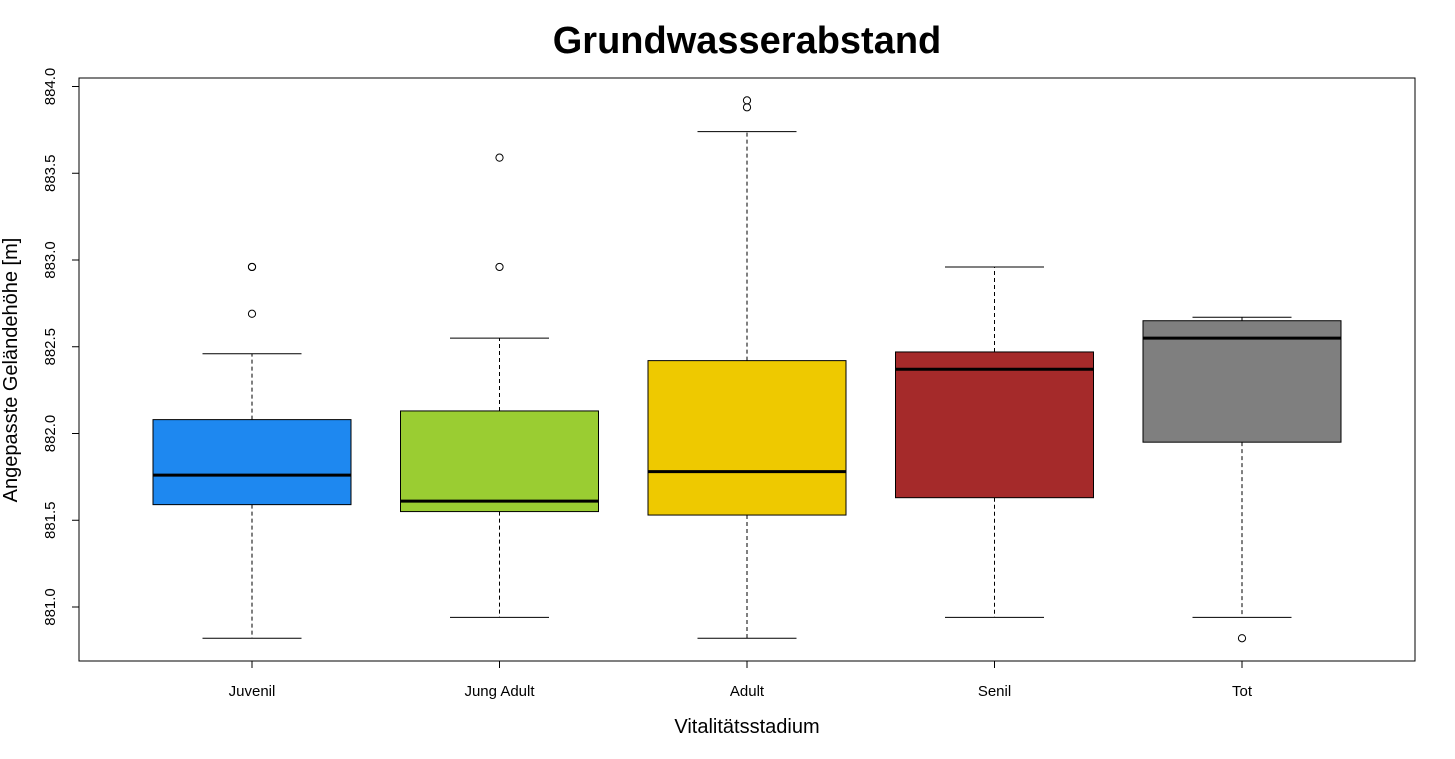 Image resolution: width=1455 pixels, height=759 pixels. Describe the element at coordinates (741, 680) in the screenshot. I see `x-axis: Juvenil Jung Adult Adult Senil Tot` at that location.